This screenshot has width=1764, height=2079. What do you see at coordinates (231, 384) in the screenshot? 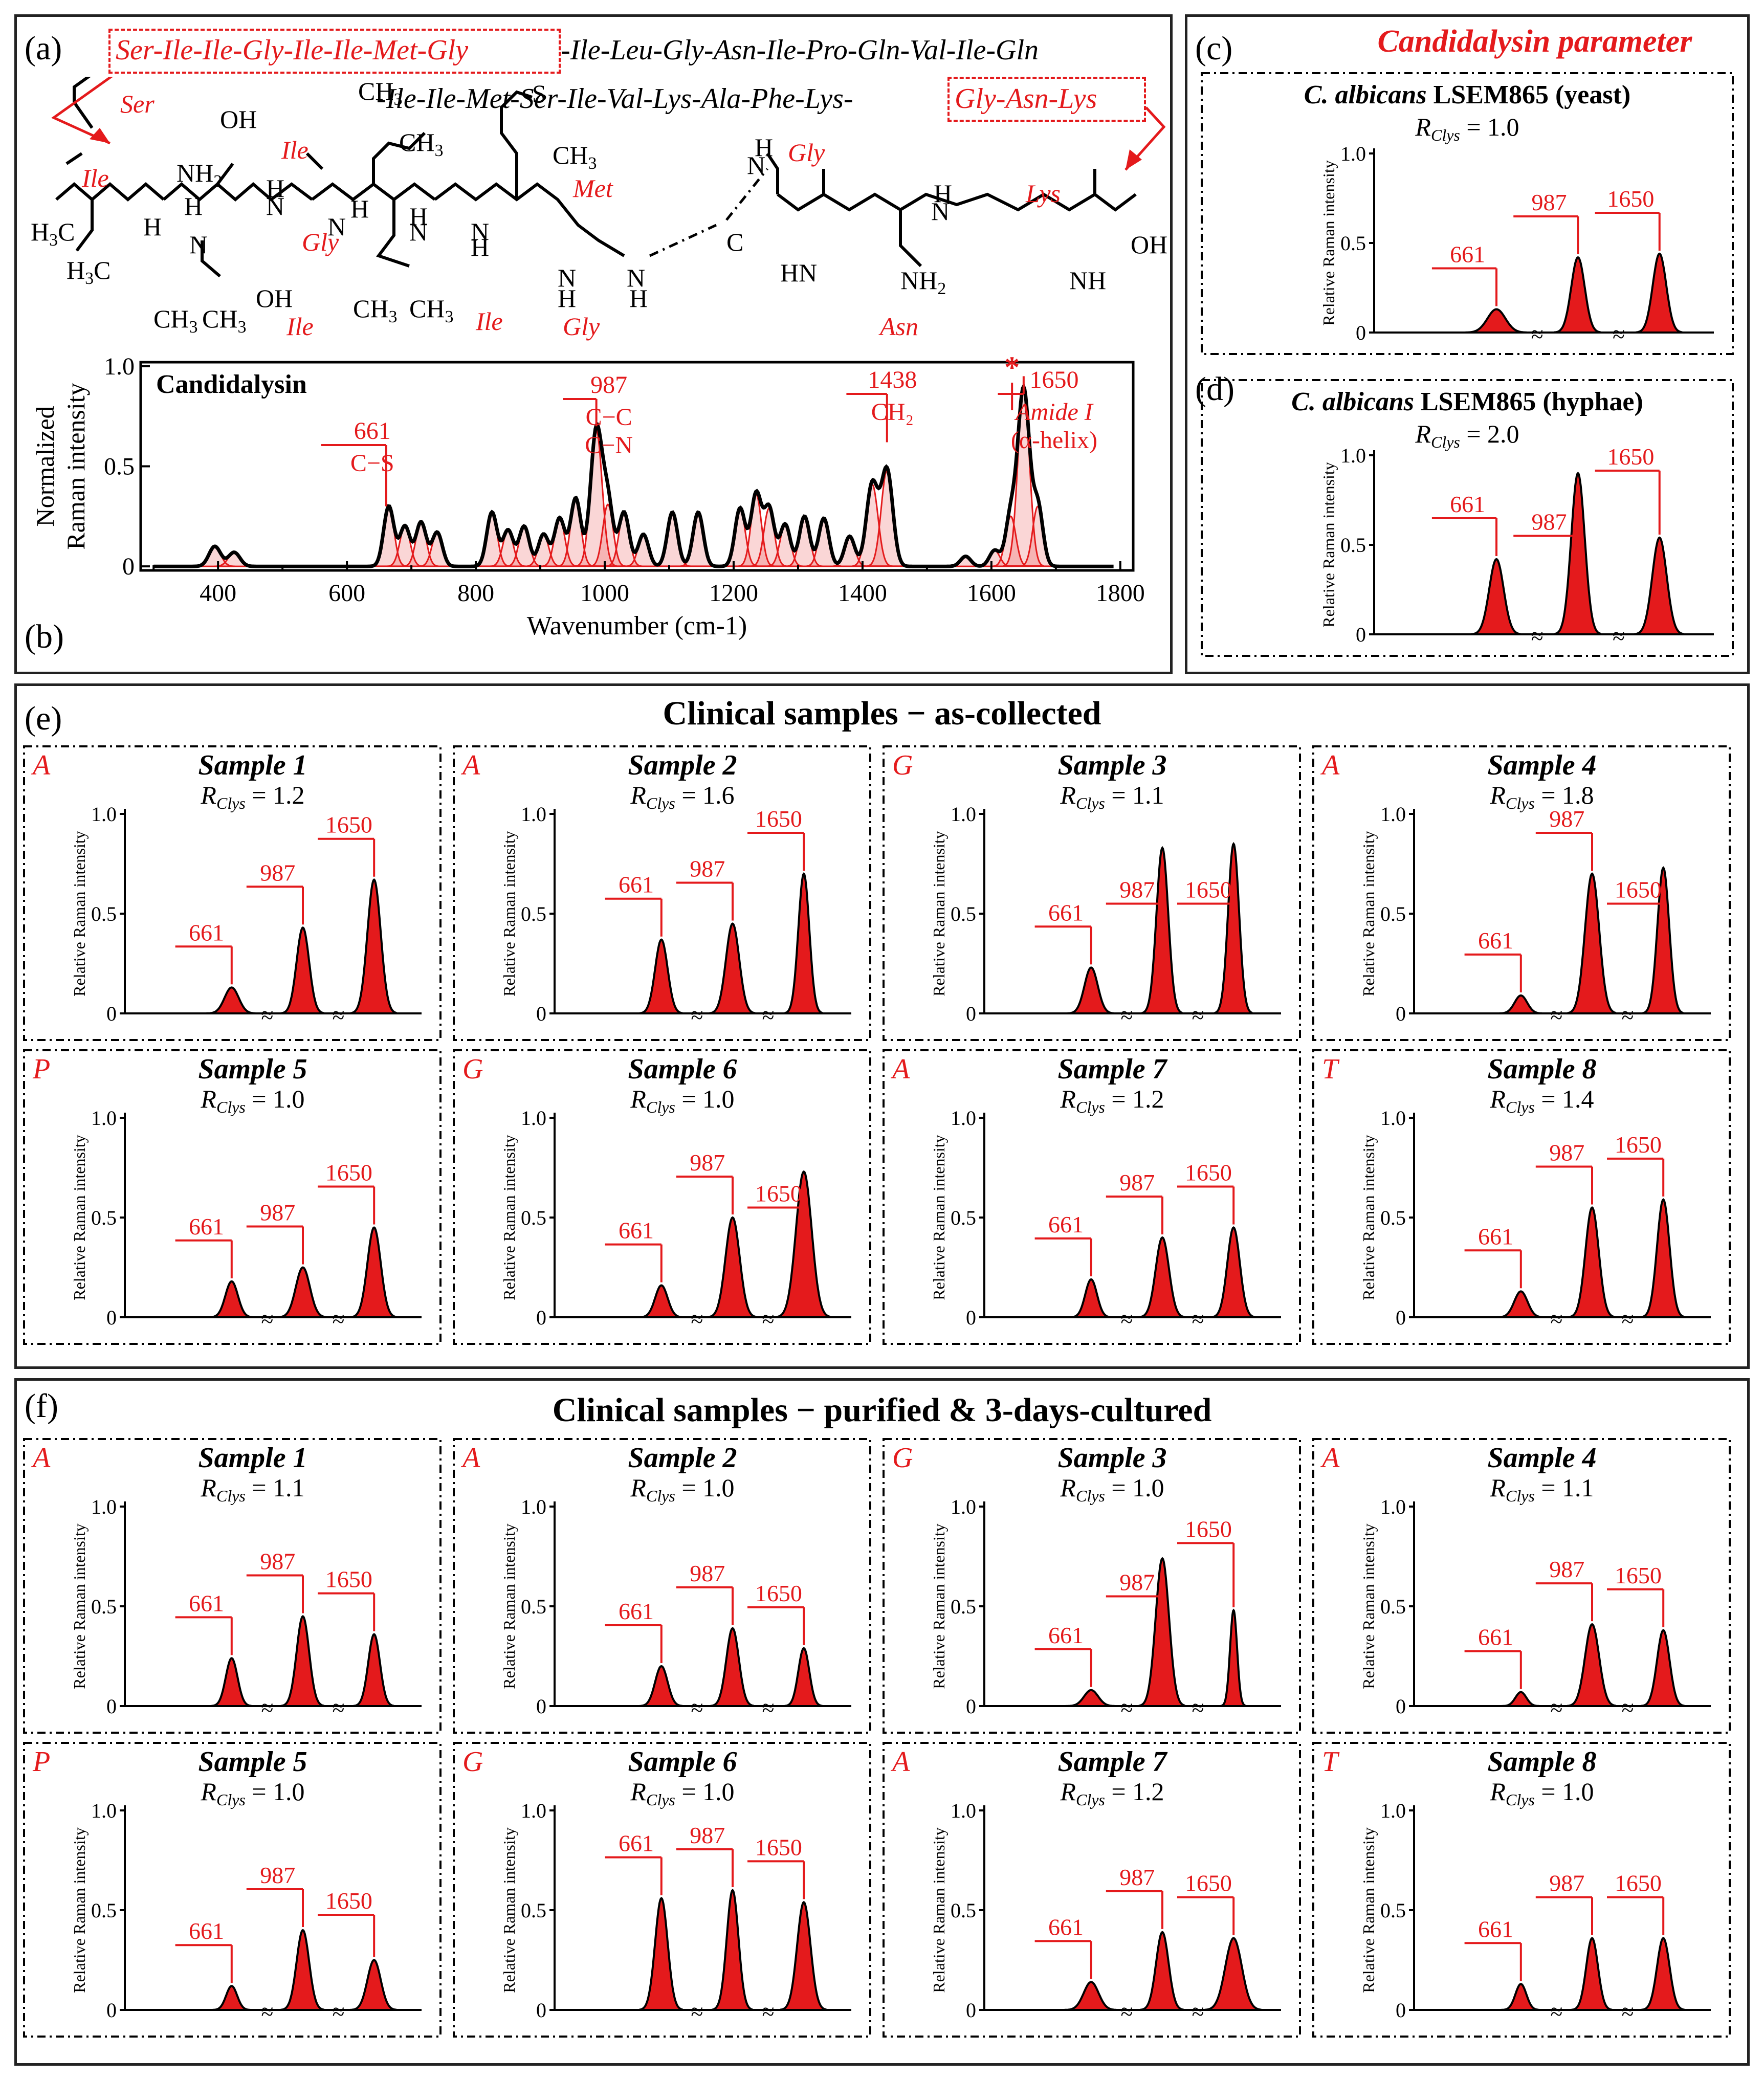
I see `spectrum-title: Candidalysin` at bounding box center [231, 384].